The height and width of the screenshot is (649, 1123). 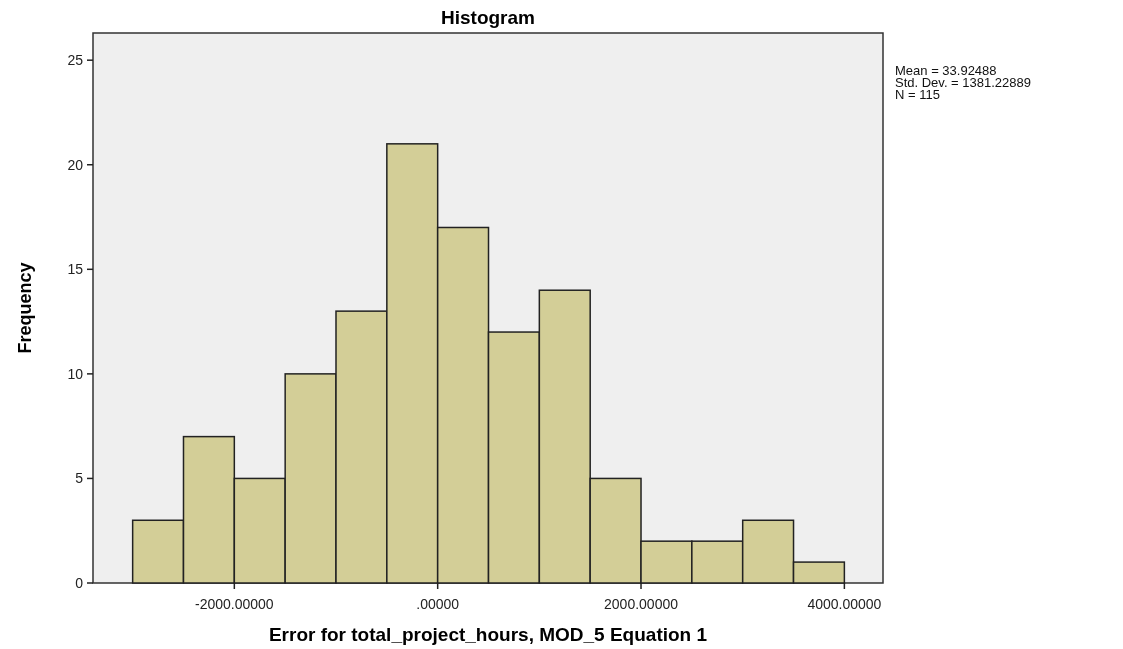 What do you see at coordinates (25, 308) in the screenshot?
I see `y-axis-title: Frequency` at bounding box center [25, 308].